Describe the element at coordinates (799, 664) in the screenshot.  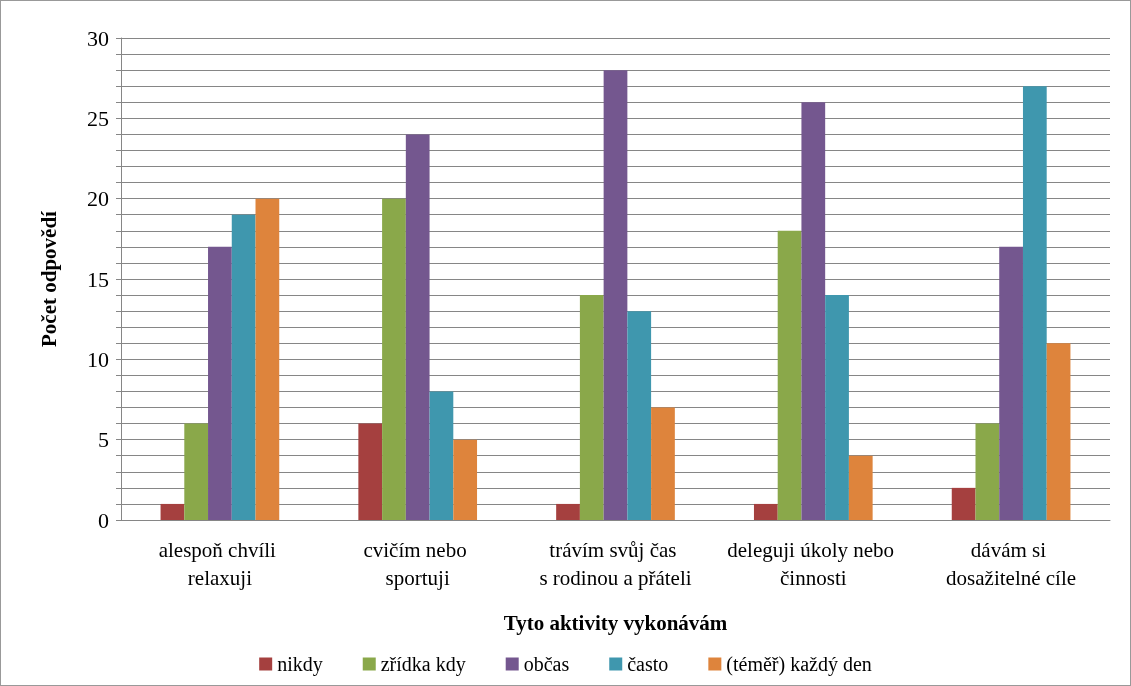
I see `legend-label: (téměř) každý den` at that location.